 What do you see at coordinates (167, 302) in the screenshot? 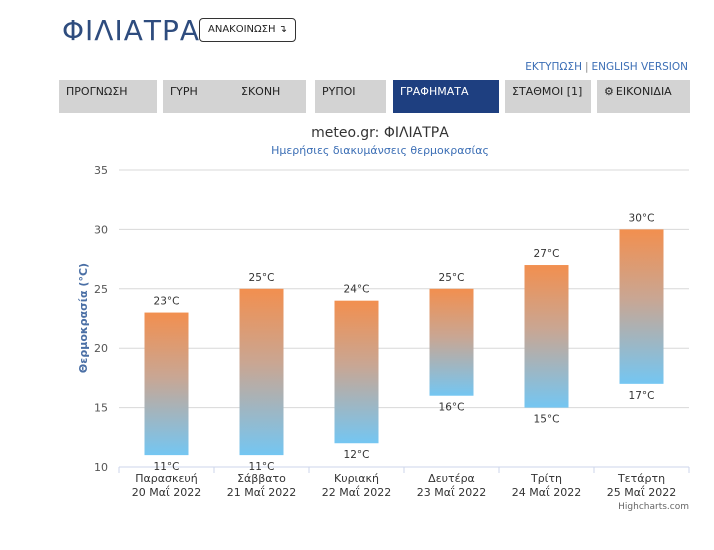
I see `max-temp-label: 23°C` at bounding box center [167, 302].